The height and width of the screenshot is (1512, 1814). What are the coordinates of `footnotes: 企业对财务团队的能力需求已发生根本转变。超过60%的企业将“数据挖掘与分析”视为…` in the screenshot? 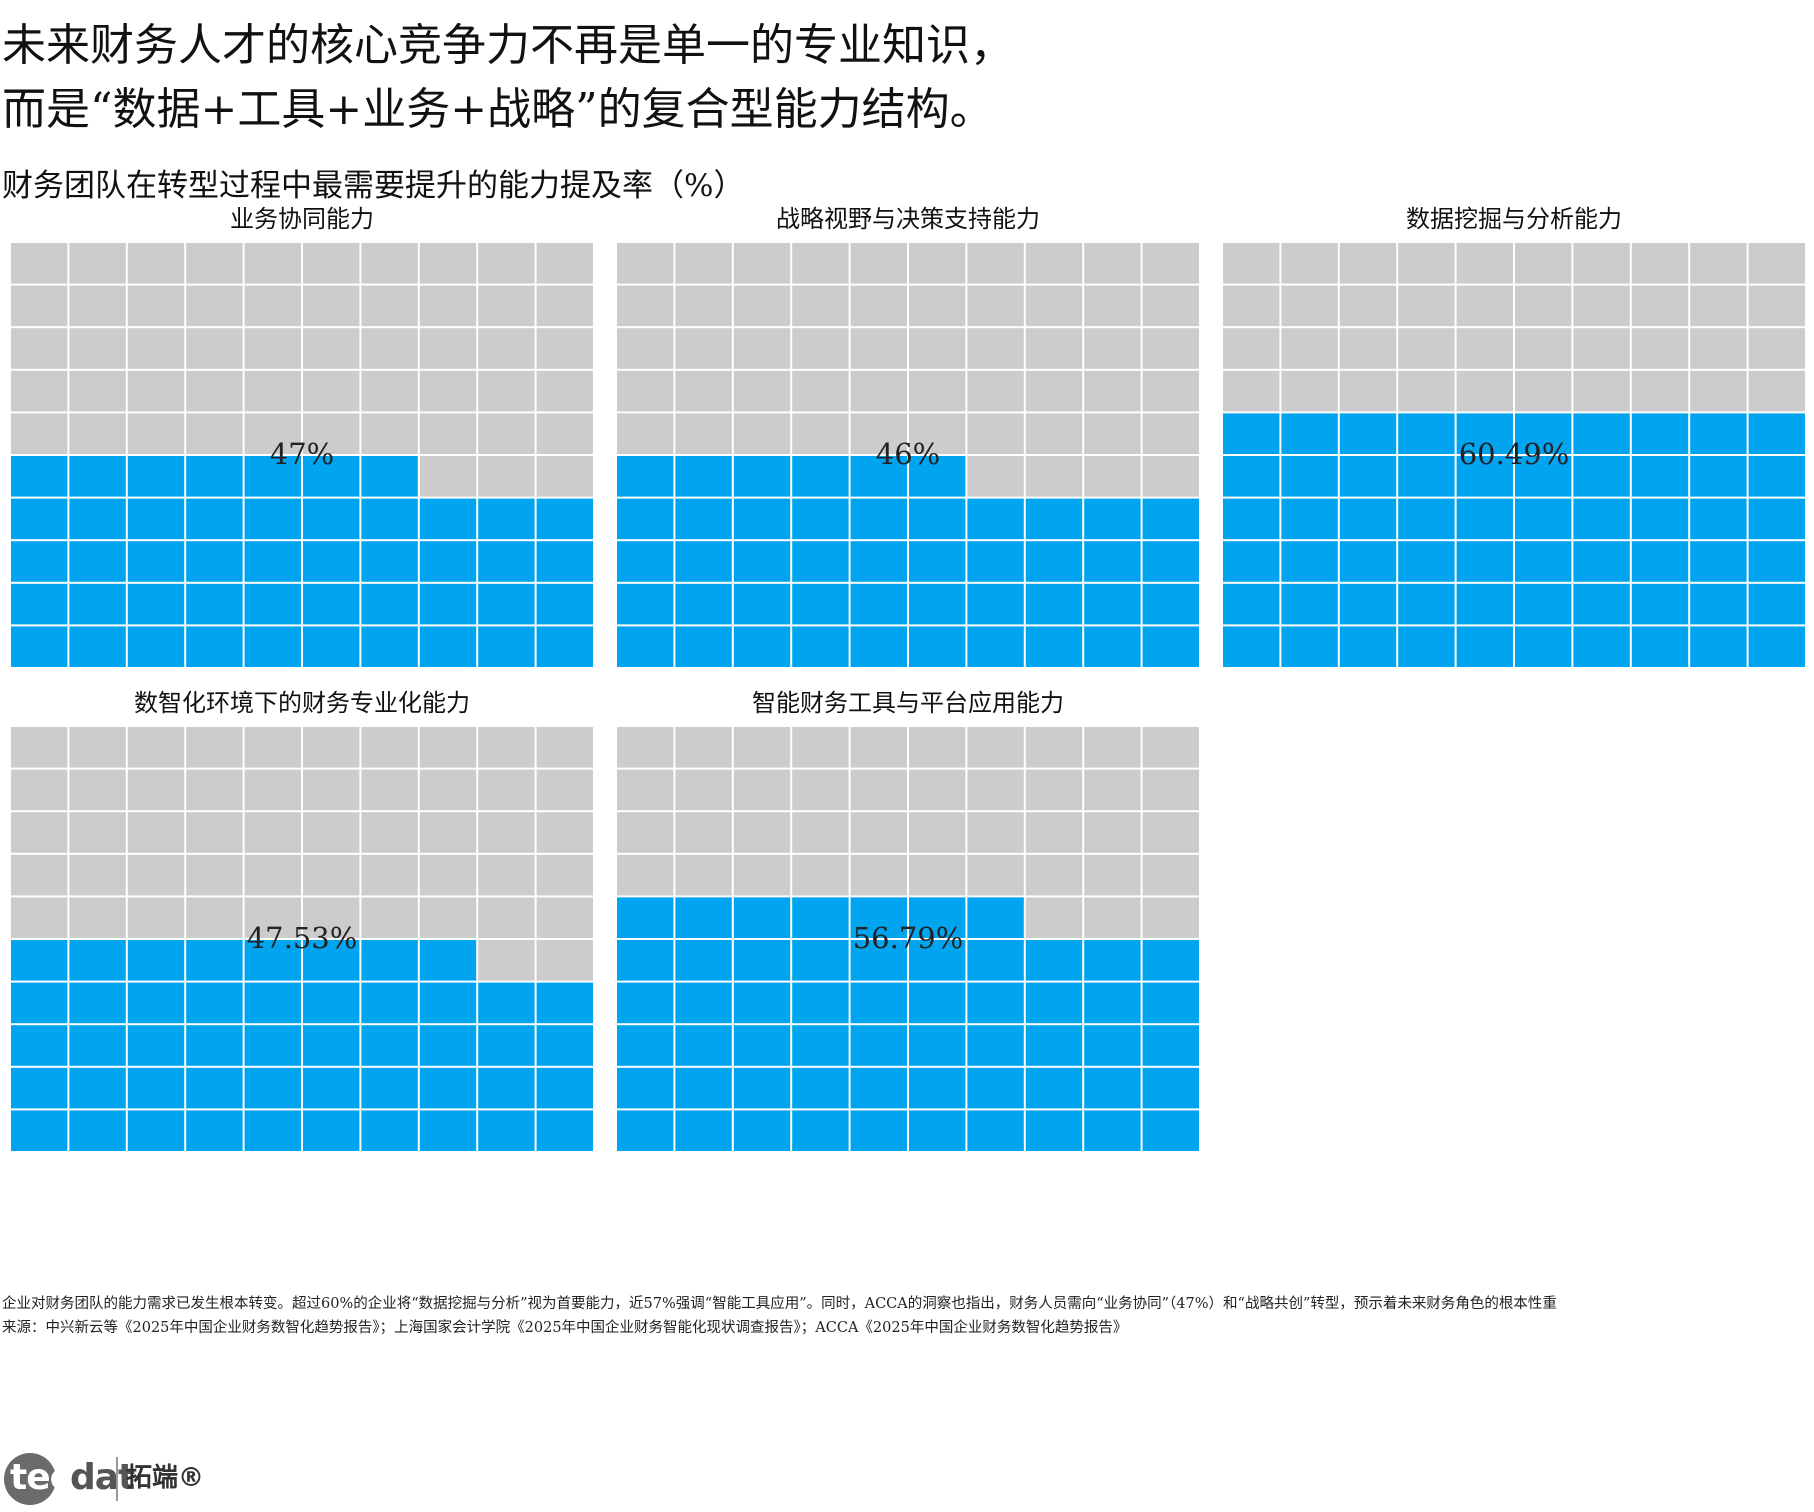 It's located at (779, 1316).